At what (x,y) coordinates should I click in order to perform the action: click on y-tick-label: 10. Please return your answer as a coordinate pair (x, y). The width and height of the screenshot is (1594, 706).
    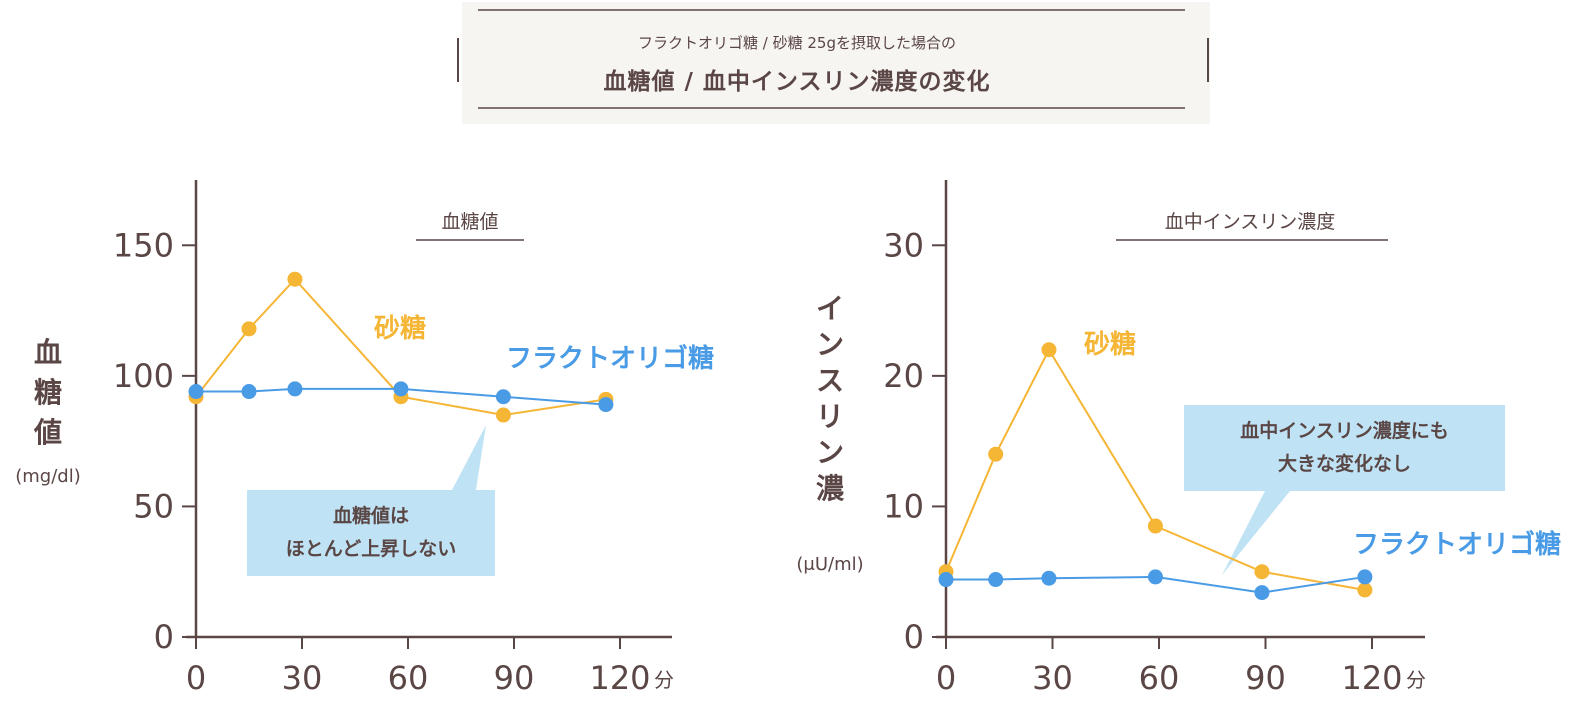
    Looking at the image, I should click on (903, 506).